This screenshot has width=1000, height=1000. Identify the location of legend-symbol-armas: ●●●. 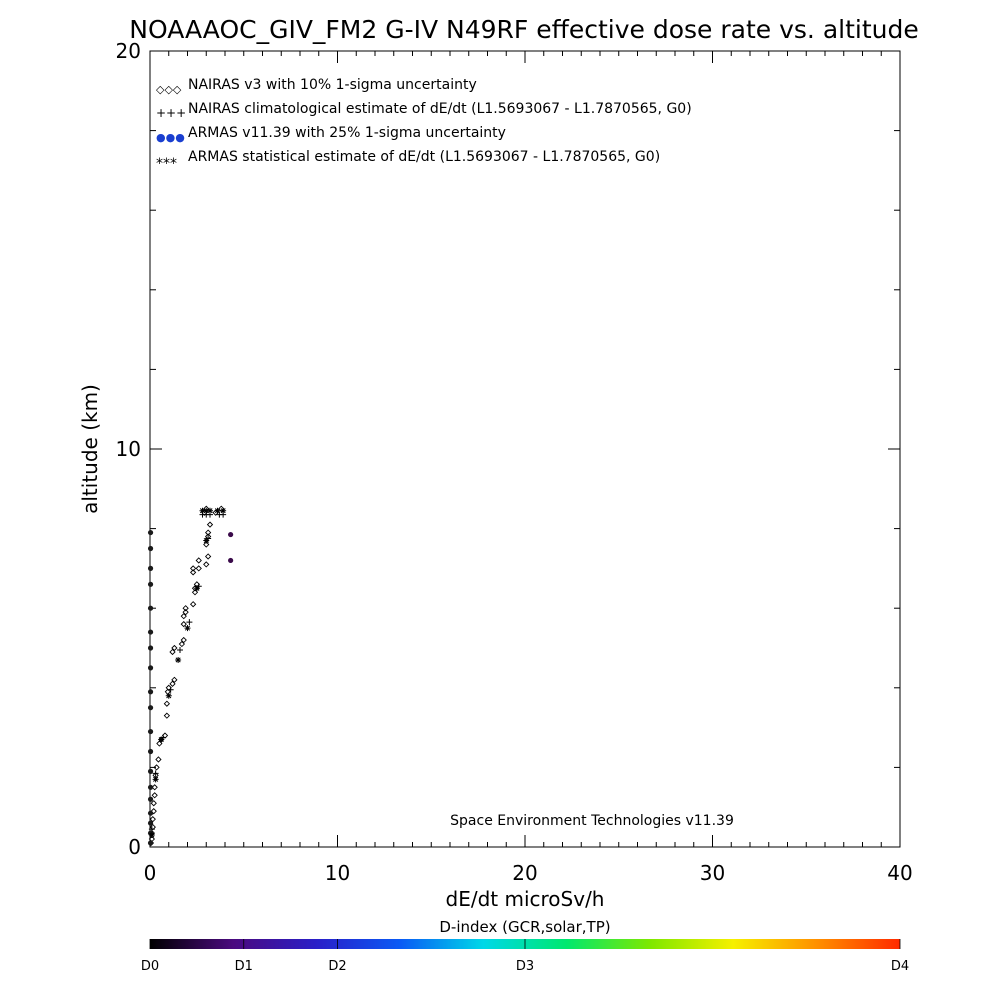
(170, 137).